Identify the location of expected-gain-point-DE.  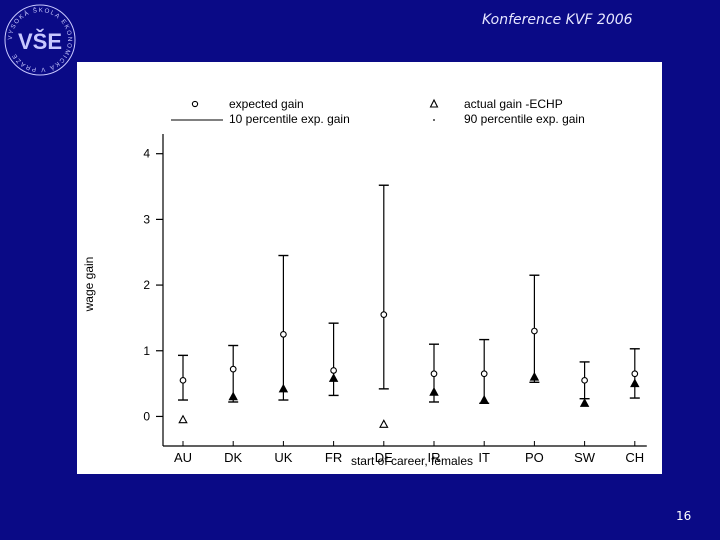
(384, 314).